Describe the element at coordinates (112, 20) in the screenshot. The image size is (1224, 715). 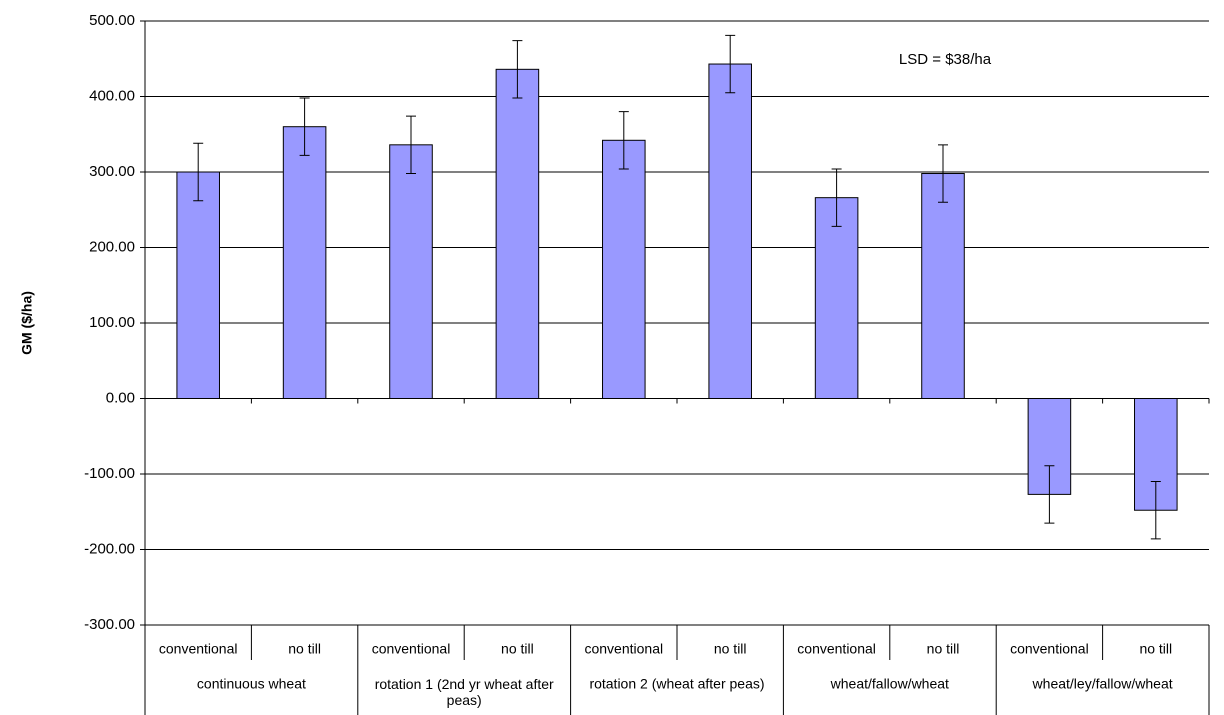
I see `y-tick-label: 500.00` at that location.